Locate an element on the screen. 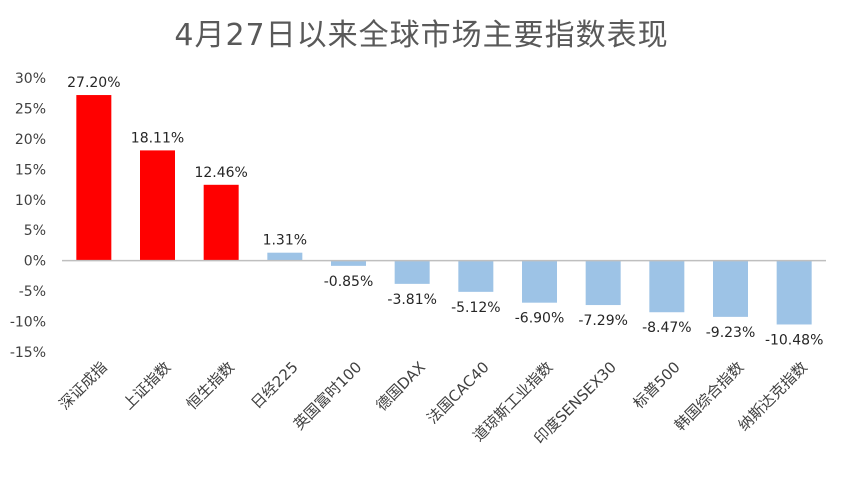  y-tick-label: 30% is located at coordinates (30, 79).